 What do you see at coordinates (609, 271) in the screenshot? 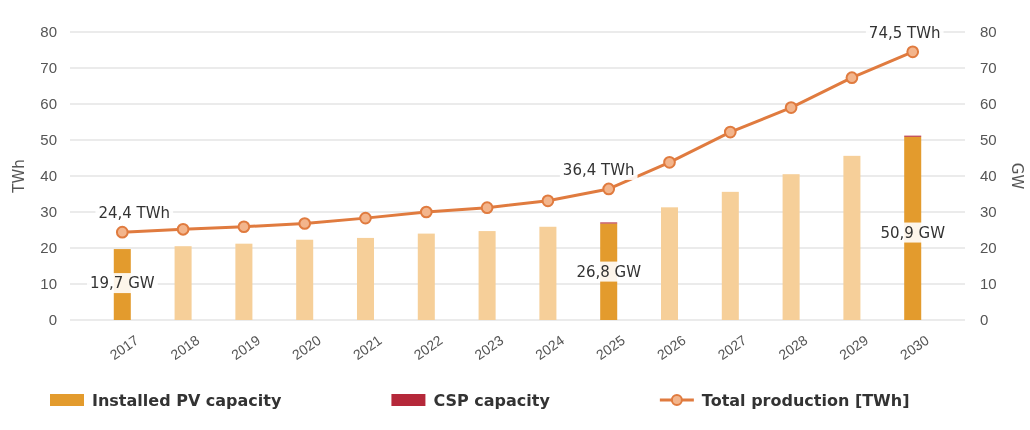
I see `data-label: 26,8 GW` at bounding box center [609, 271].